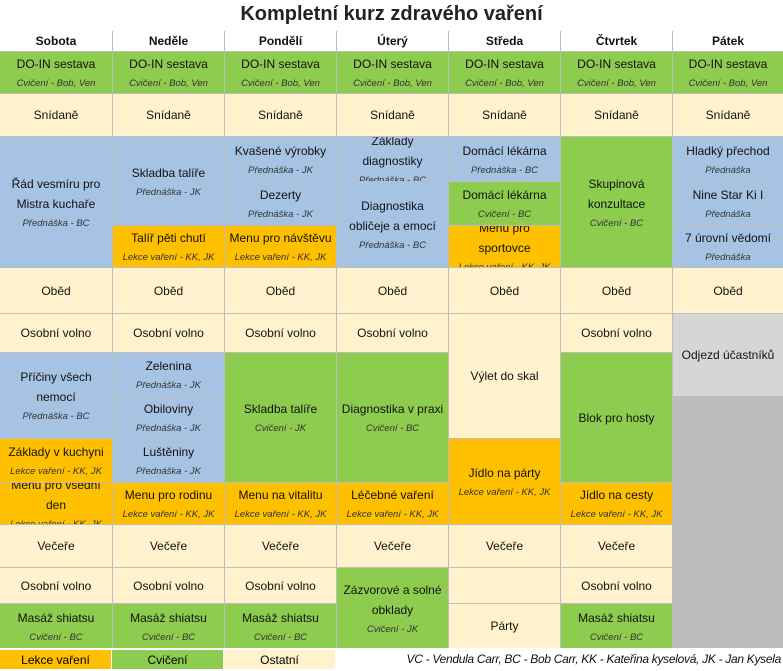 This screenshot has width=783, height=671. Describe the element at coordinates (392, 503) in the screenshot. I see `schedule-cell: Léčebné vaření Lekce vaření - KK, JK` at that location.